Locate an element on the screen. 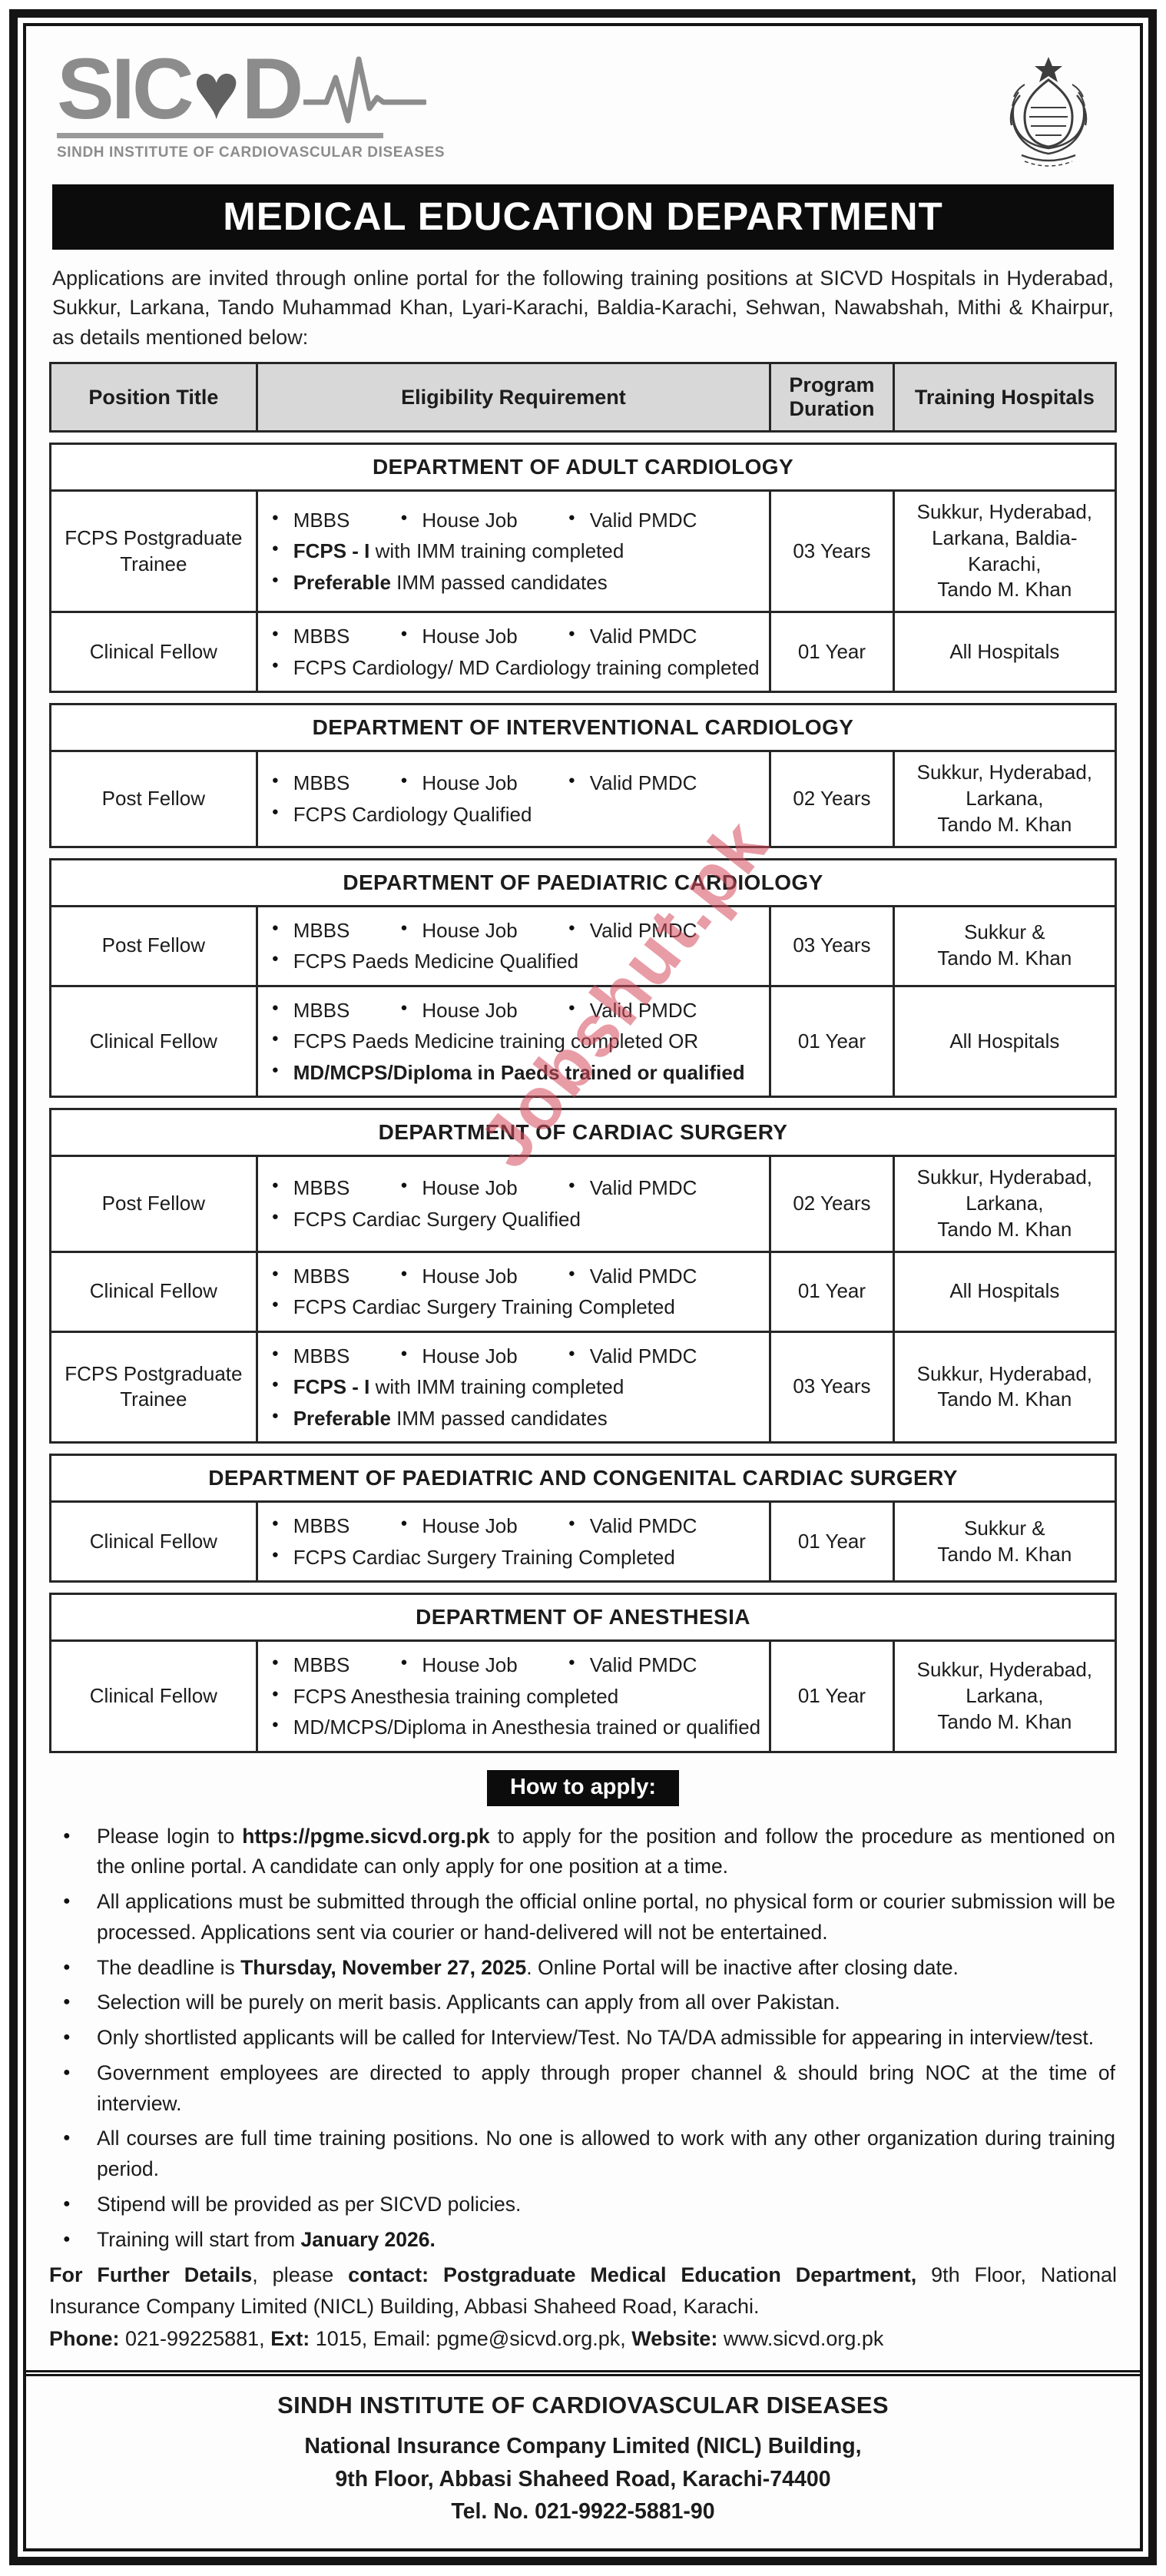  section-title: DEPARTMENT OF INTERVENTIONAL CARDIOLOGY is located at coordinates (583, 727).